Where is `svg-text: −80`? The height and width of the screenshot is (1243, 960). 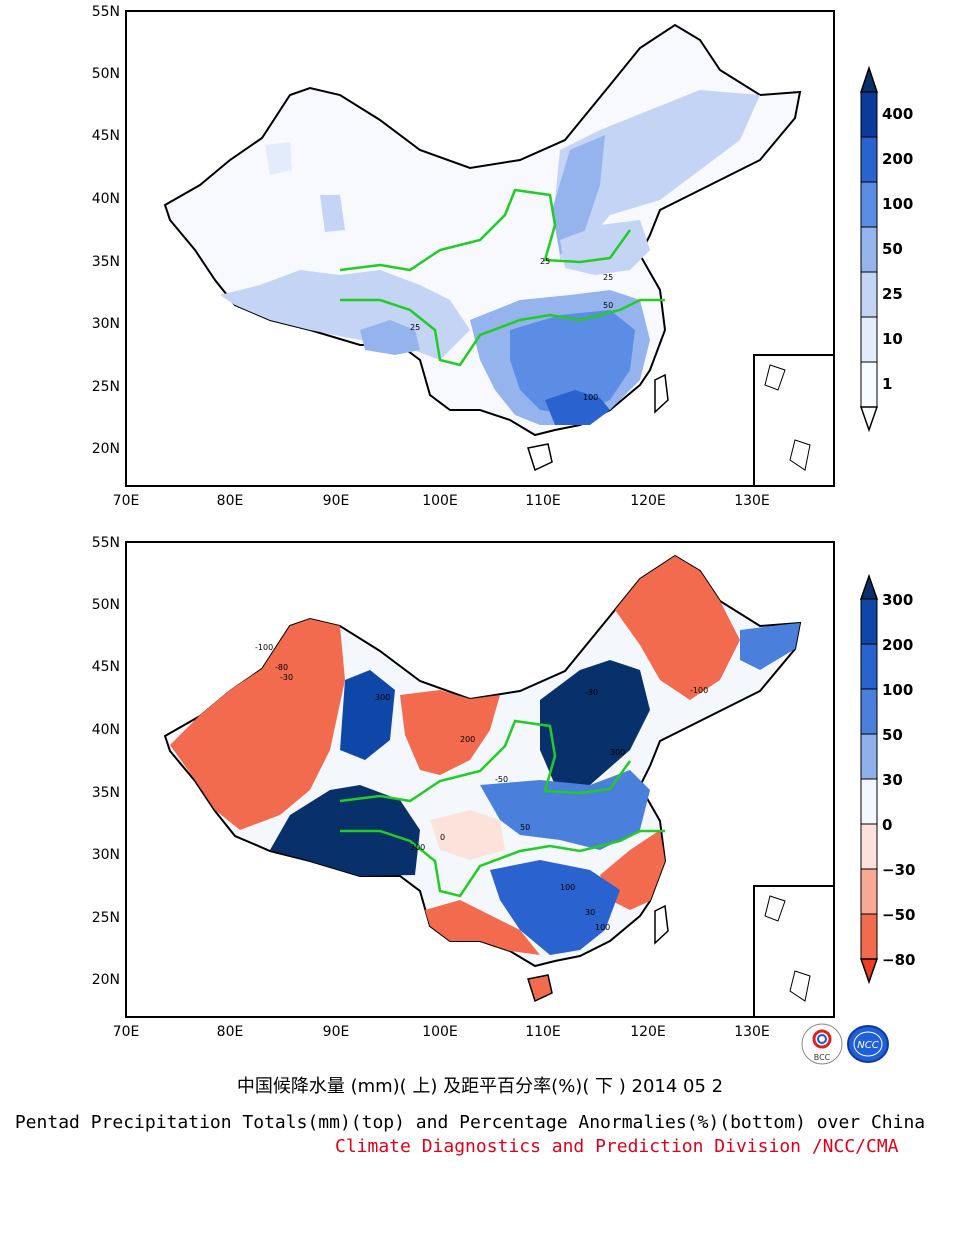 svg-text: −80 is located at coordinates (898, 960).